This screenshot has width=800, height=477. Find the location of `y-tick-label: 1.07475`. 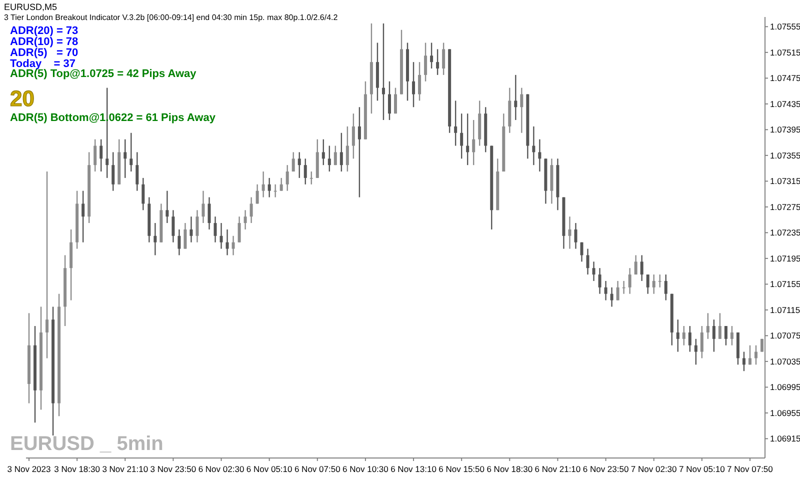

y-tick-label: 1.07475 is located at coordinates (785, 78).